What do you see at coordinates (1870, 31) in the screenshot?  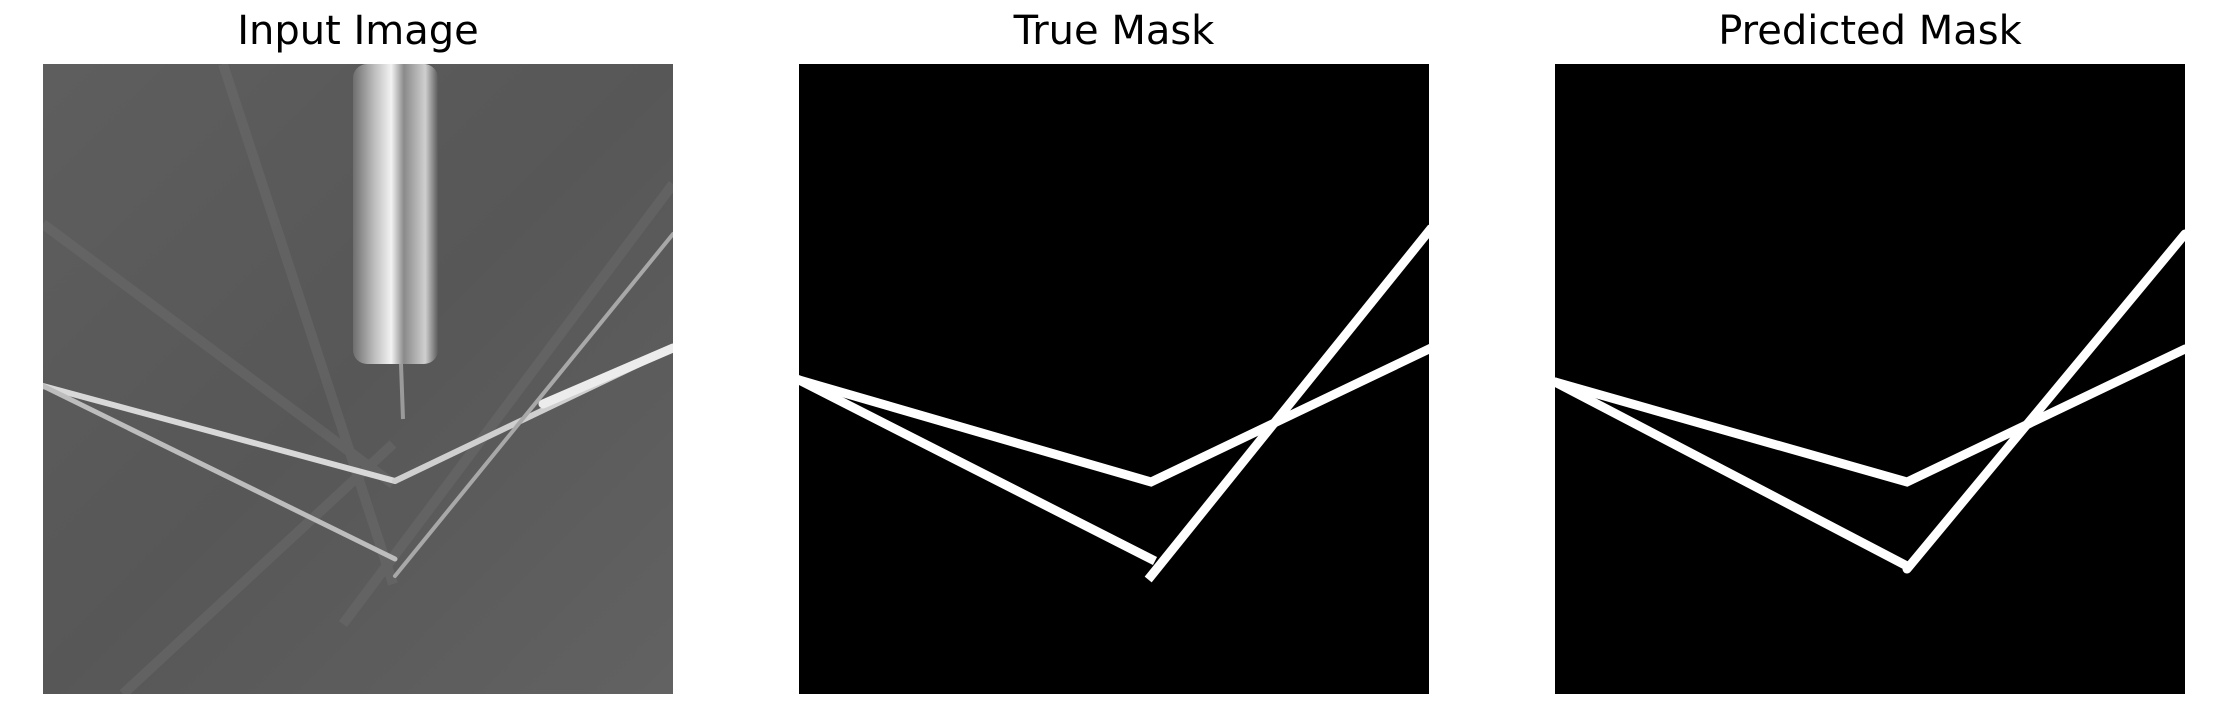 I see `panel-title: Predicted Mask` at bounding box center [1870, 31].